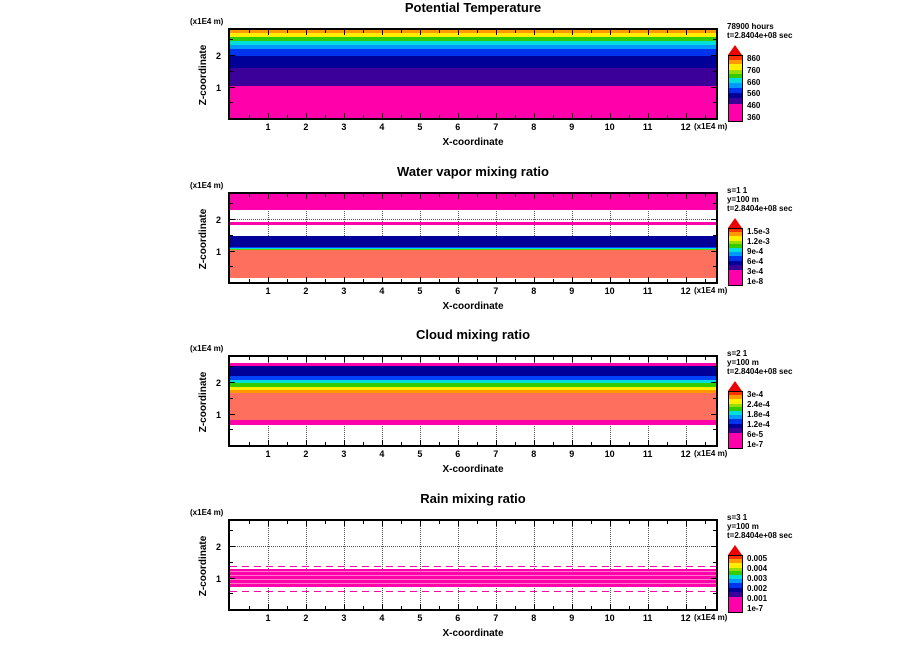 The height and width of the screenshot is (654, 904). Describe the element at coordinates (231, 594) in the screenshot. I see `y-minor-tick` at that location.